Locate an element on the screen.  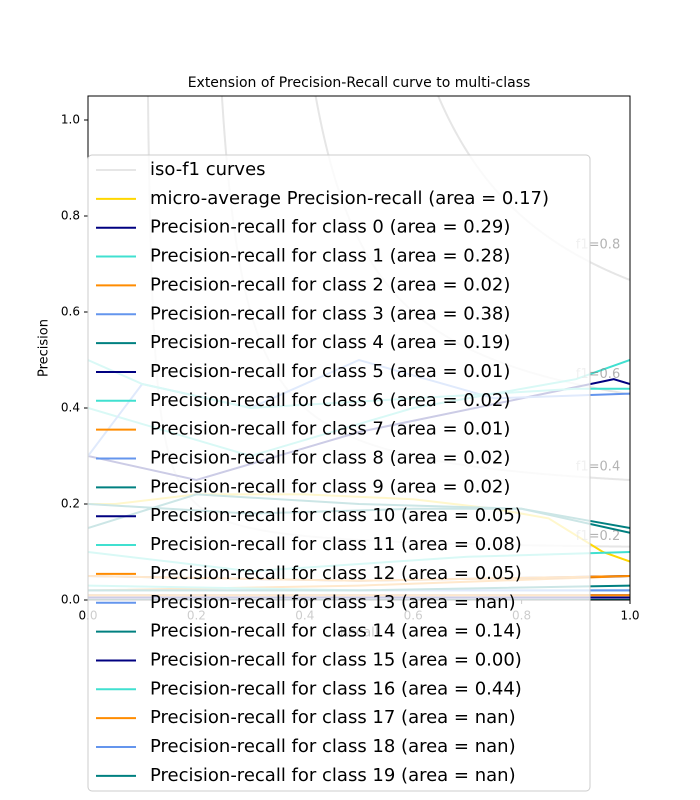
x-tick-label: 1.0 is located at coordinates (629, 616).